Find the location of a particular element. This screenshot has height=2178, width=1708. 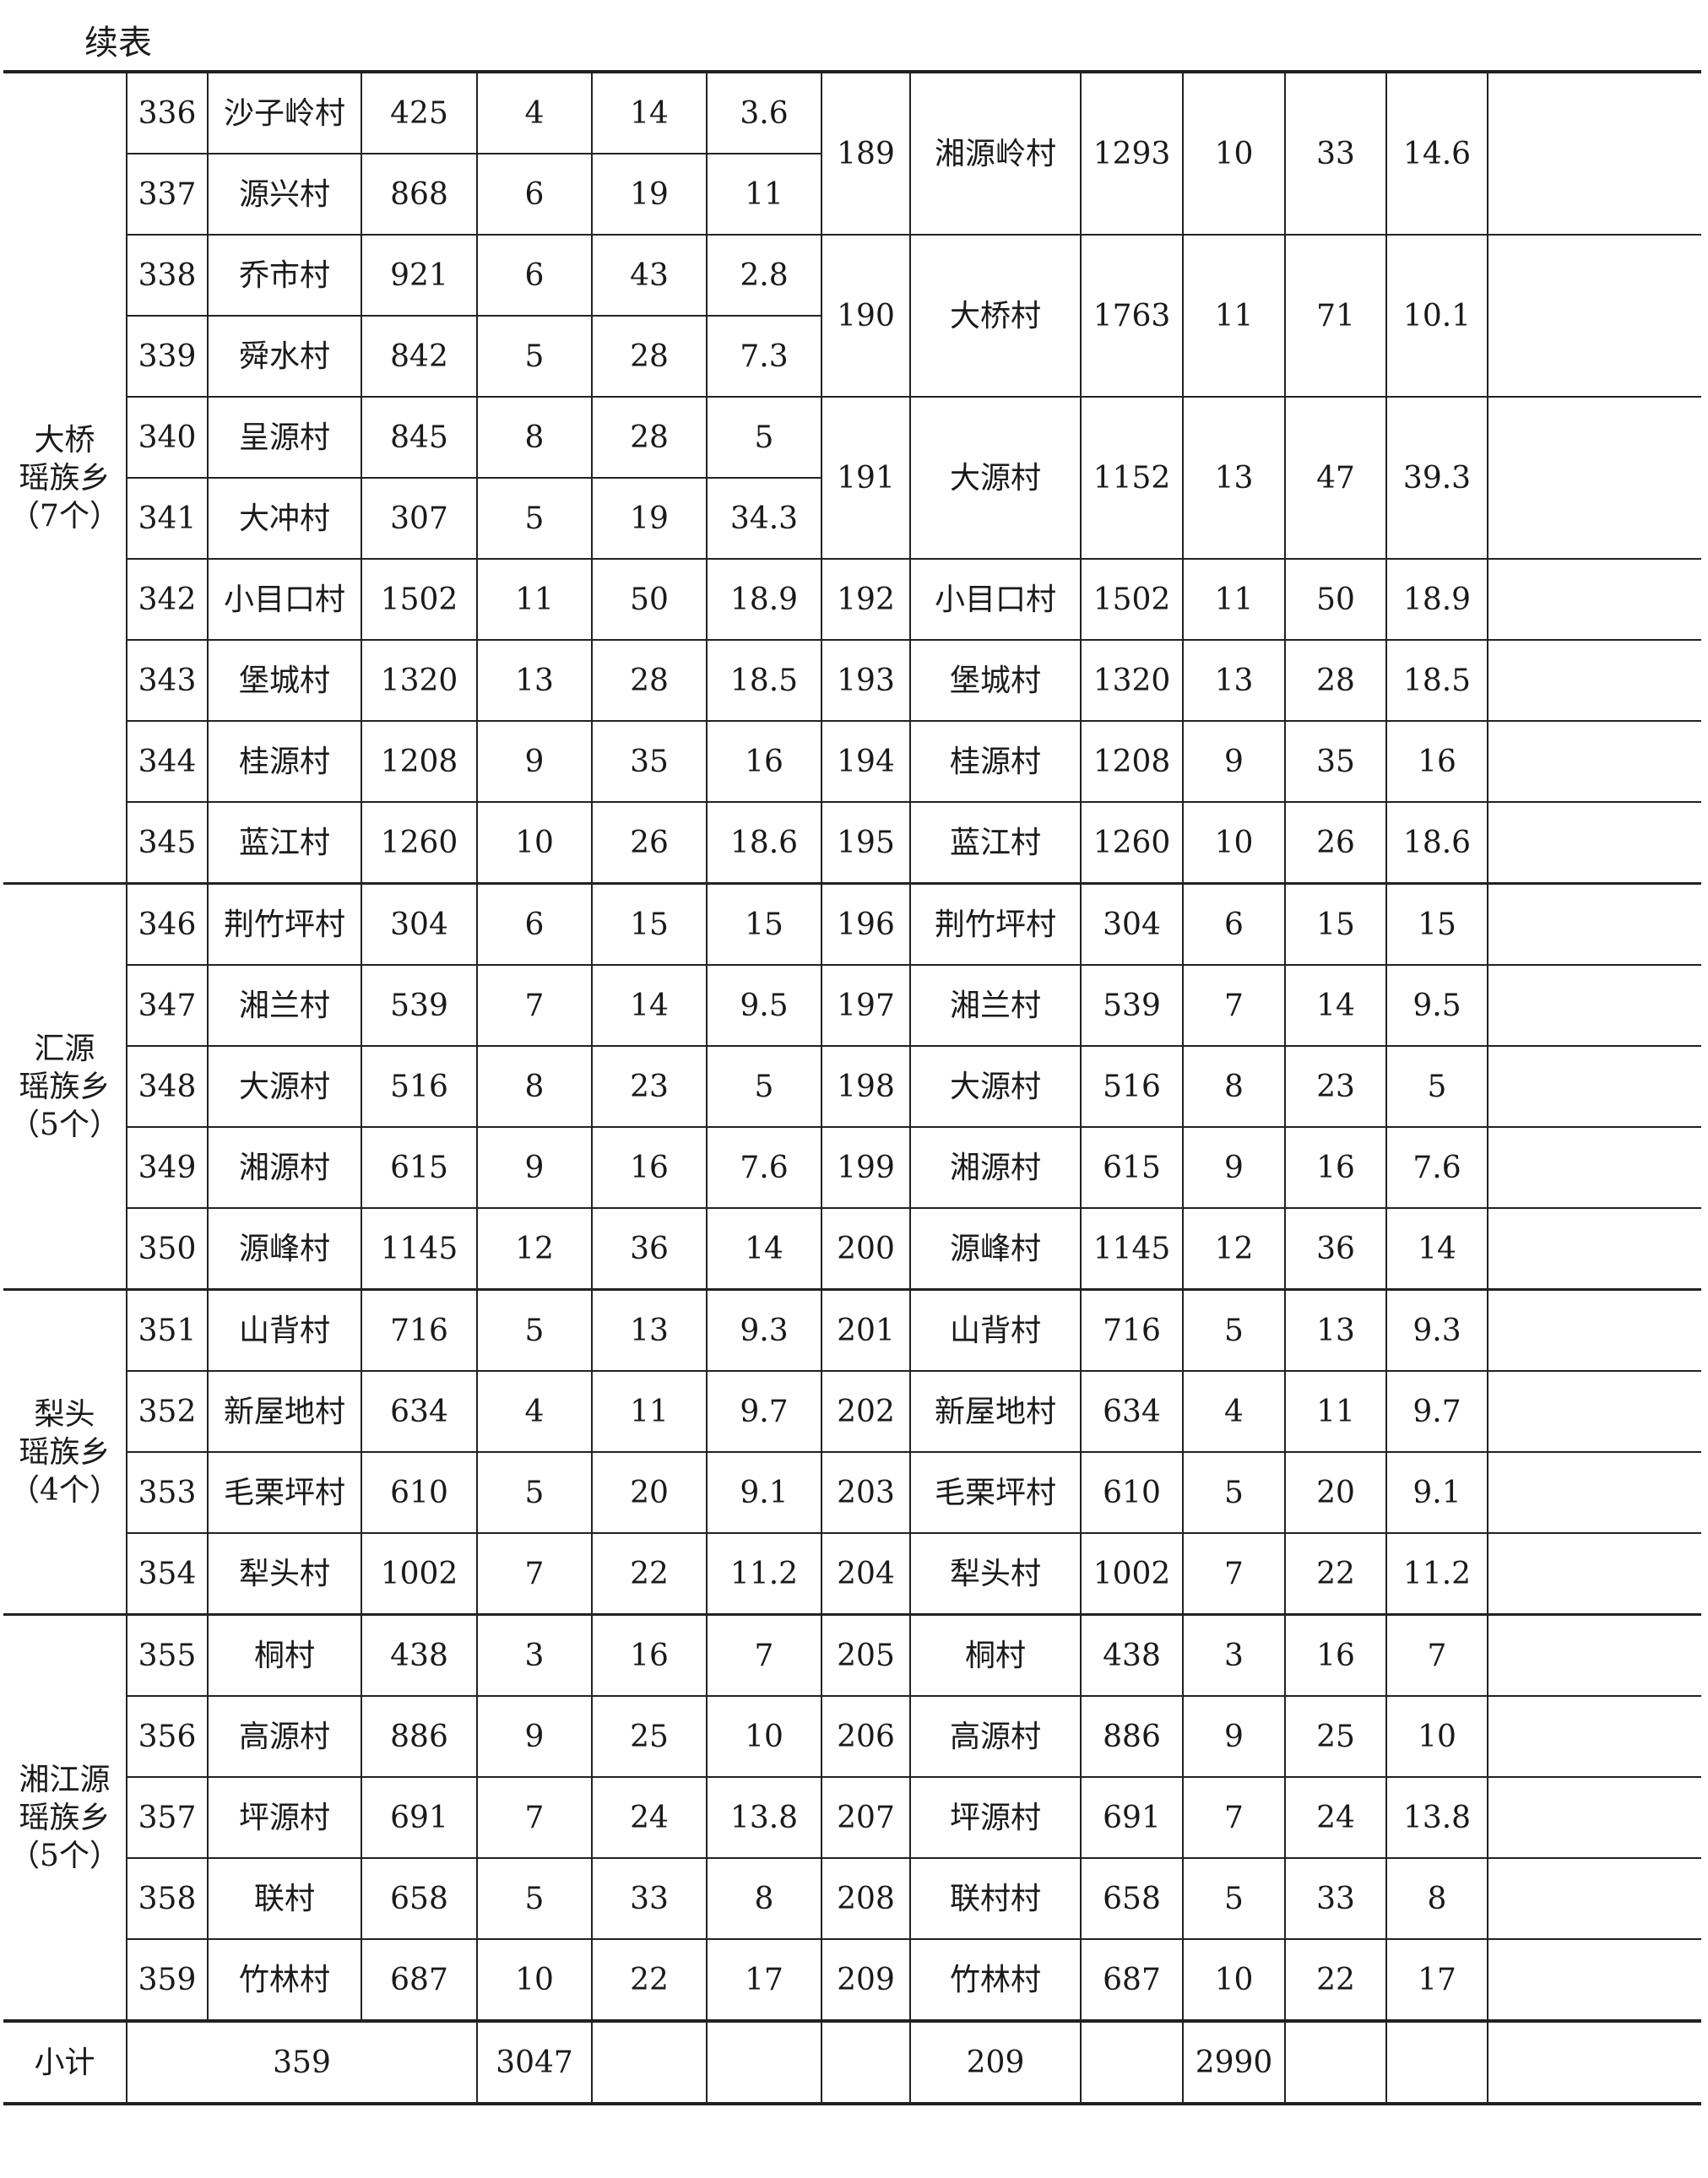

right-village-cell: 联村村 is located at coordinates (995, 1898).